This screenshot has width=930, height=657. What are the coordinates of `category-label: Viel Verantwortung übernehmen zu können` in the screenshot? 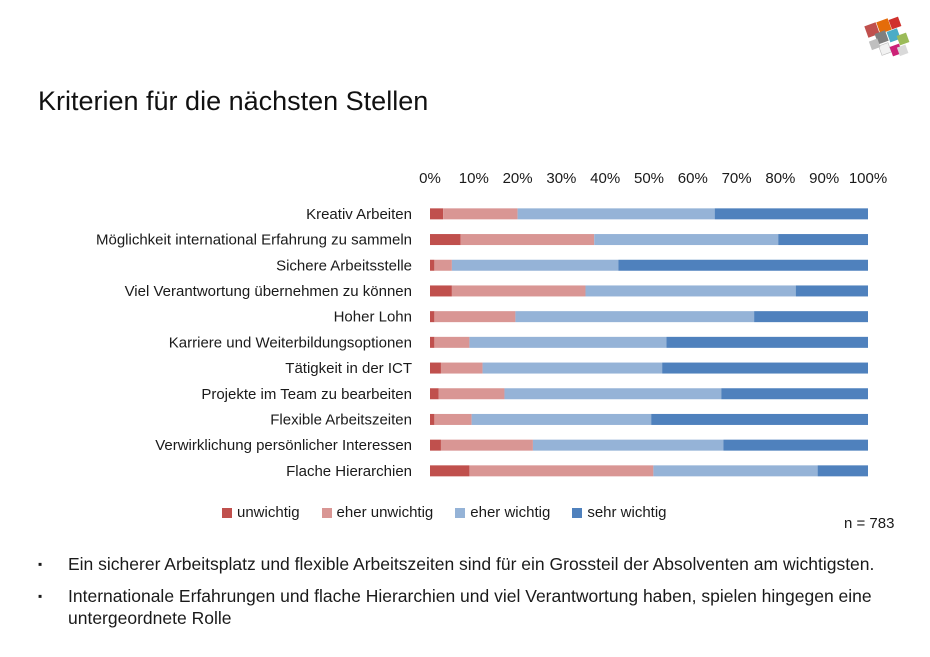 It's located at (268, 291).